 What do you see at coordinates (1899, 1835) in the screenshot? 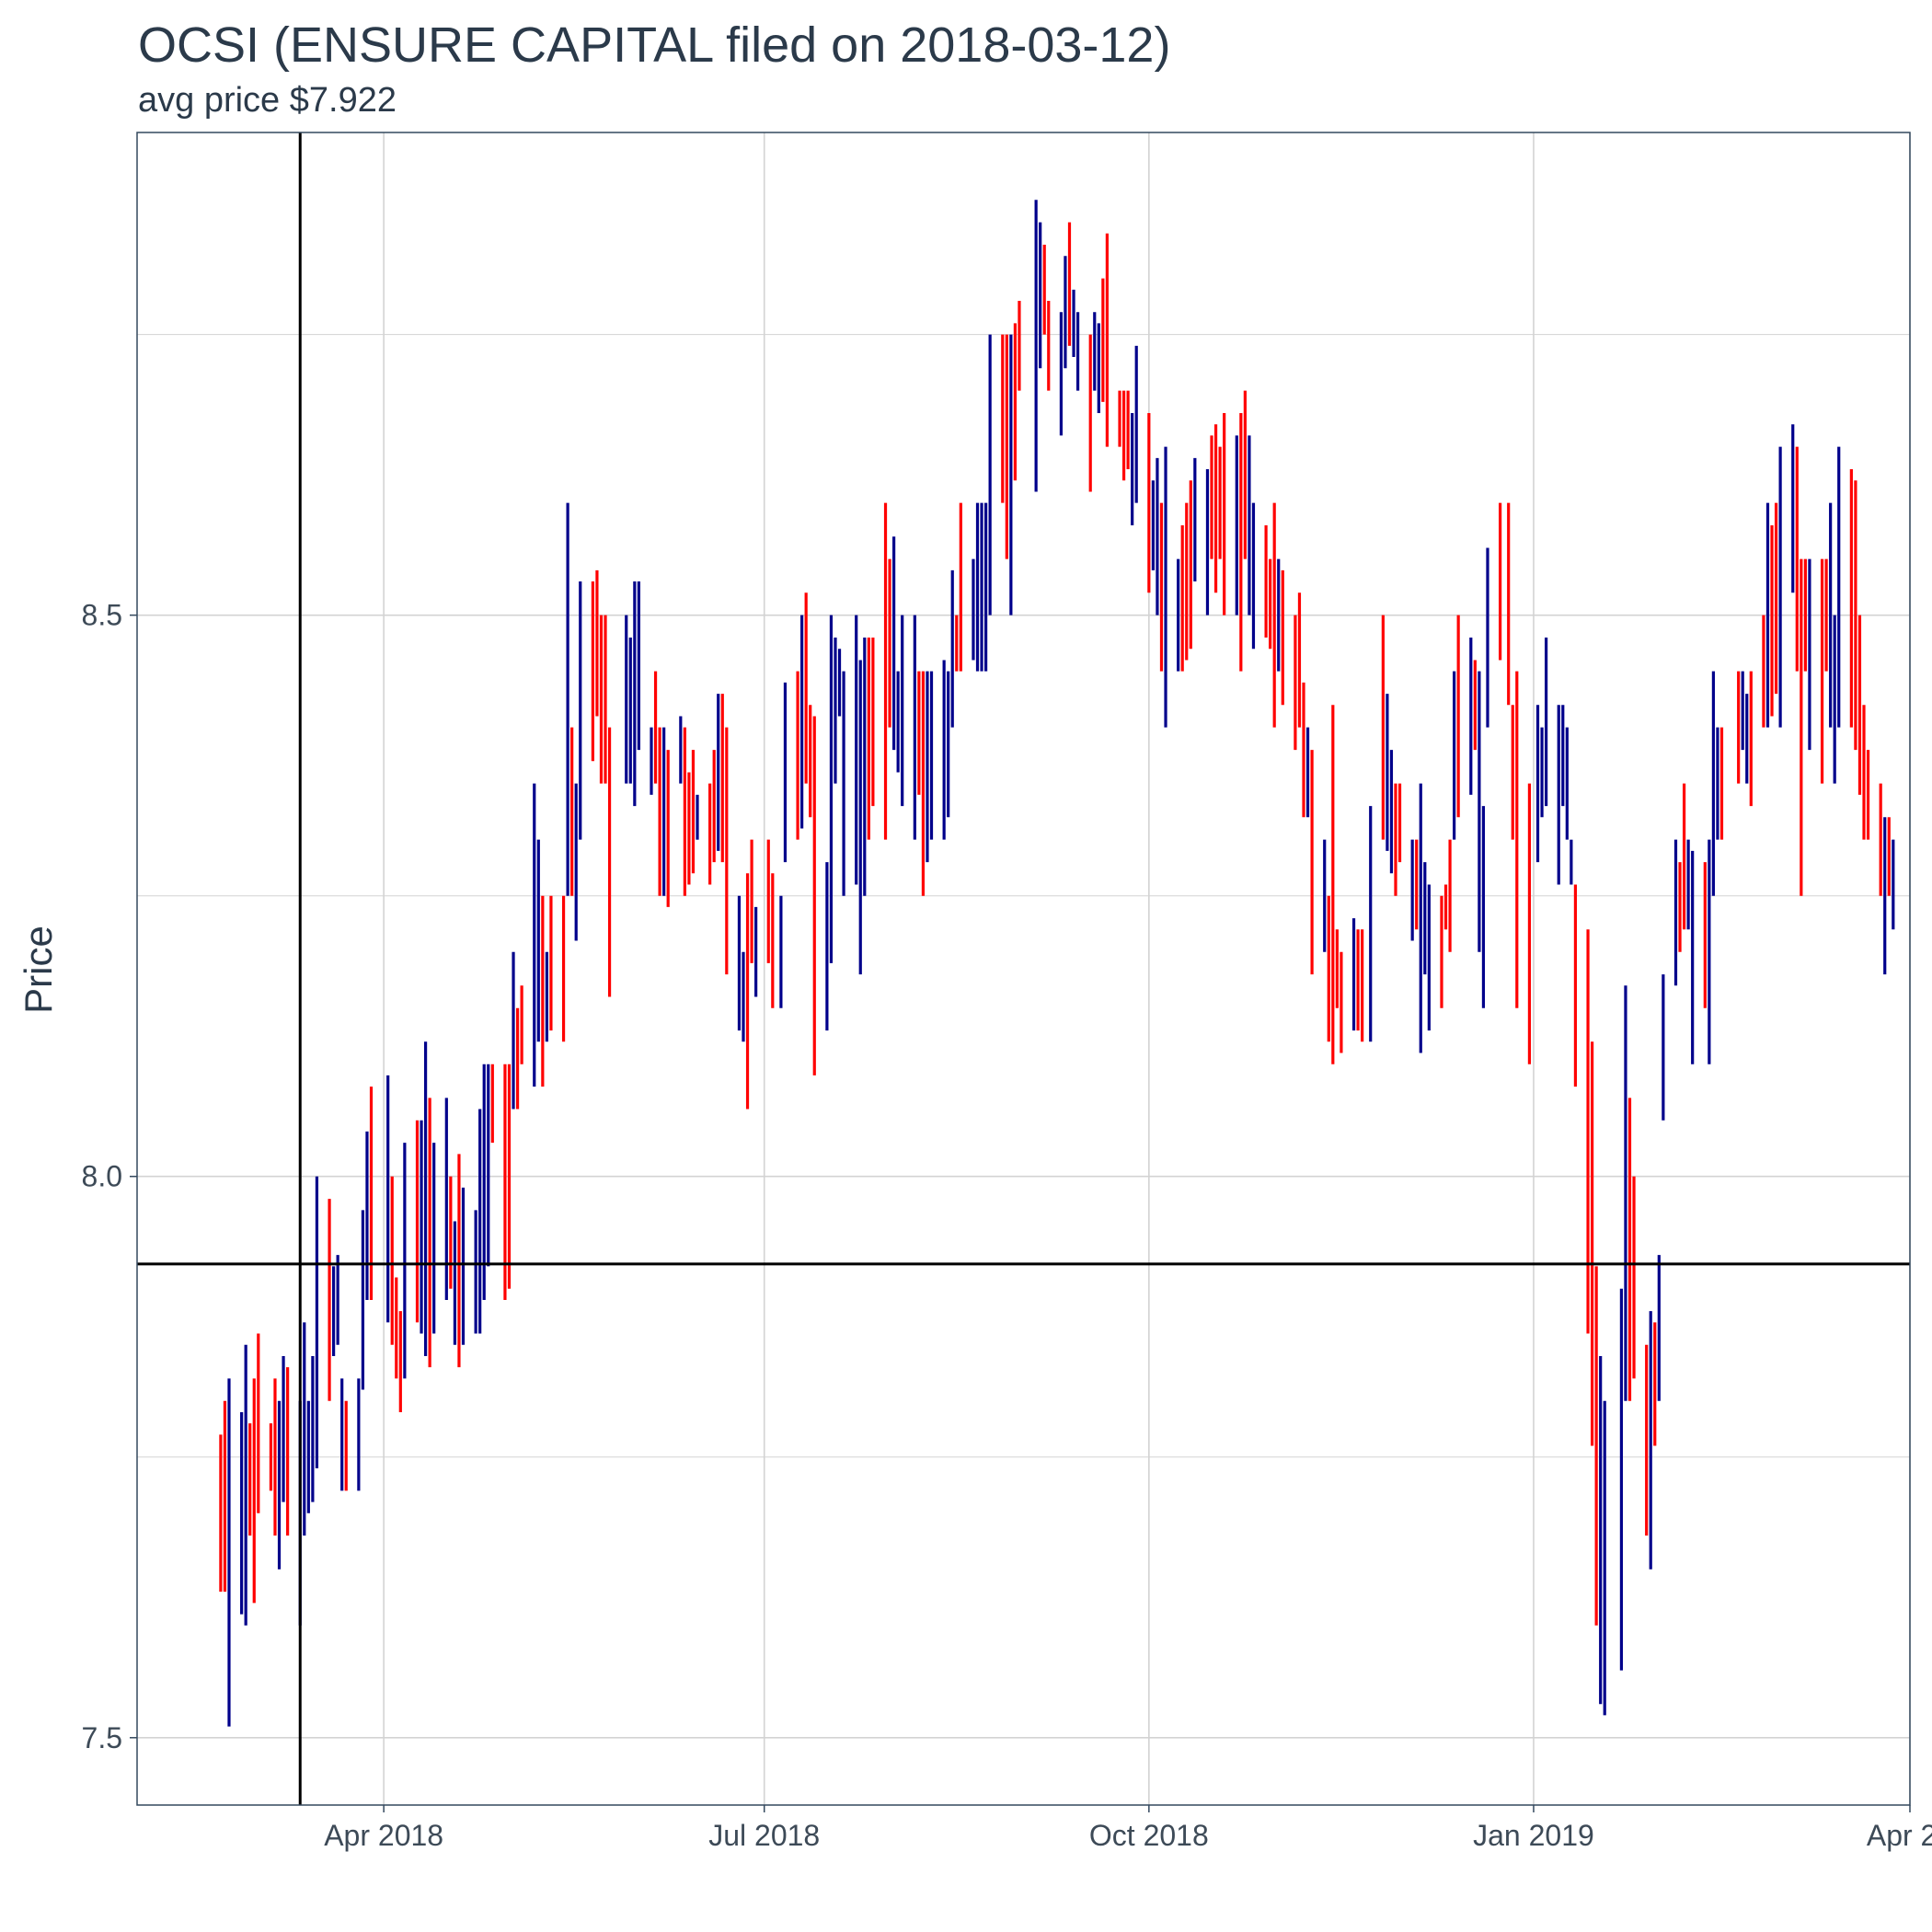
I see `x-tick-label: Apr 20` at bounding box center [1899, 1835].